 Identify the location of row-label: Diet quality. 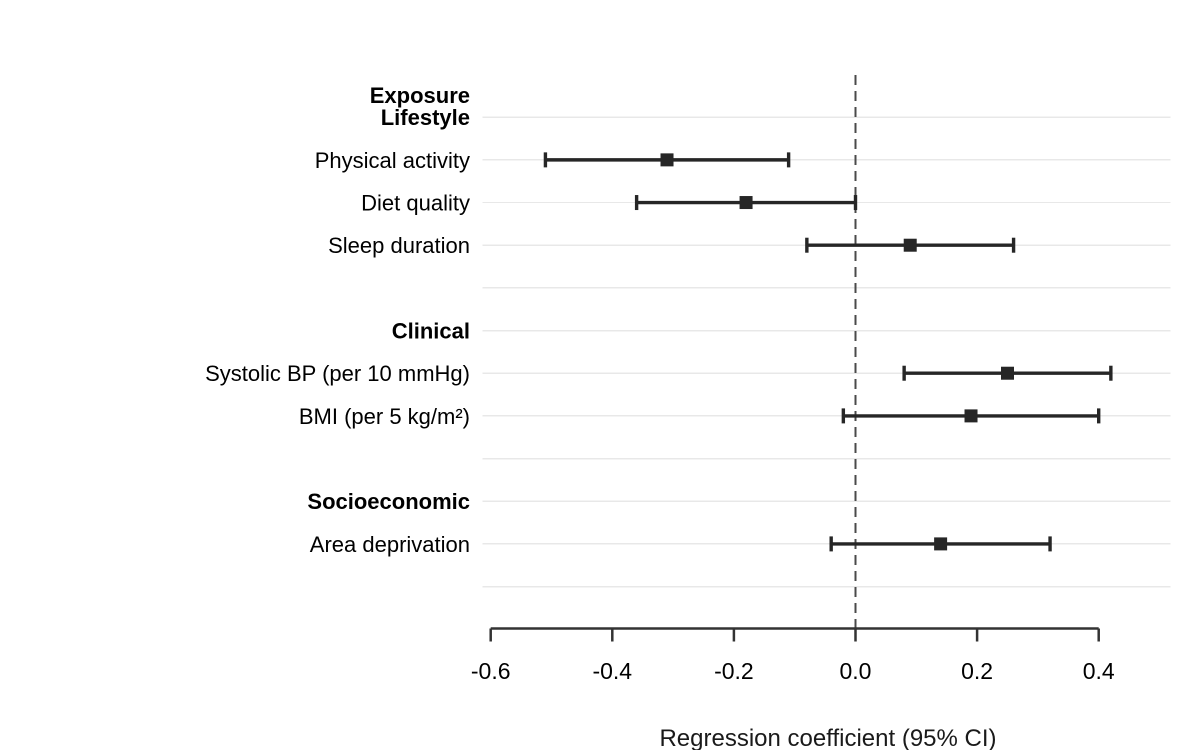
(415, 203).